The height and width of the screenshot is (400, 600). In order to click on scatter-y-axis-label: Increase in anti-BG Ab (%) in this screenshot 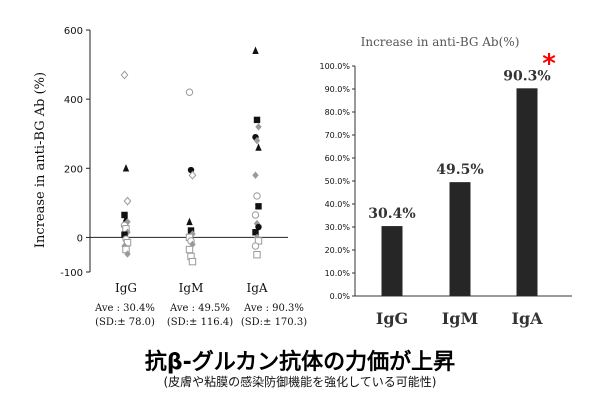, I will do `click(40, 160)`.